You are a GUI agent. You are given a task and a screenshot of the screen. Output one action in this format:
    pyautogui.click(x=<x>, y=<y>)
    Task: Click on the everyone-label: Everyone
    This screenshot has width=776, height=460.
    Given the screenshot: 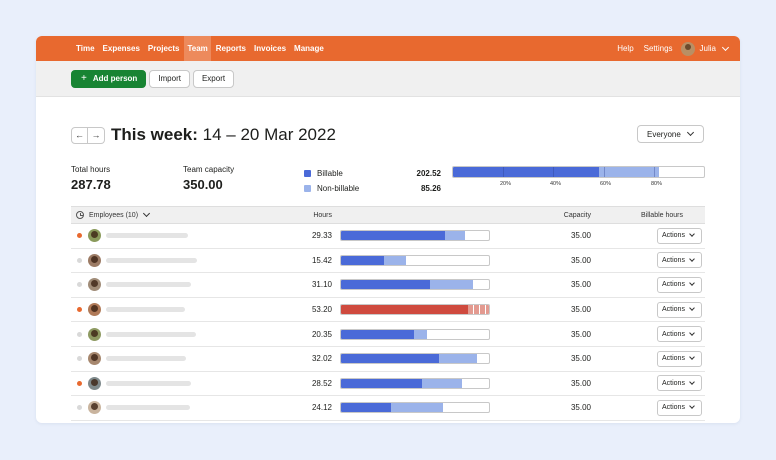 What is the action you would take?
    pyautogui.click(x=664, y=134)
    